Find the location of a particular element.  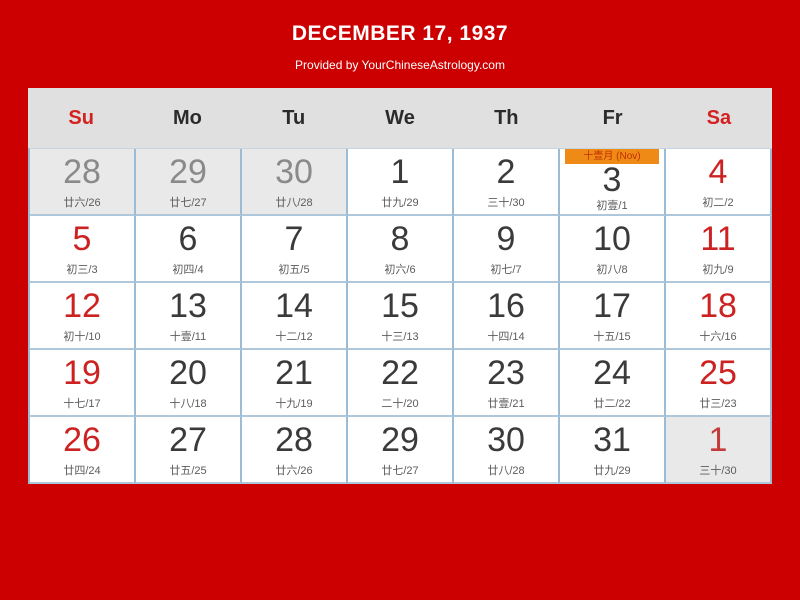

lunar-day-label: 初十/10 is located at coordinates (82, 337).